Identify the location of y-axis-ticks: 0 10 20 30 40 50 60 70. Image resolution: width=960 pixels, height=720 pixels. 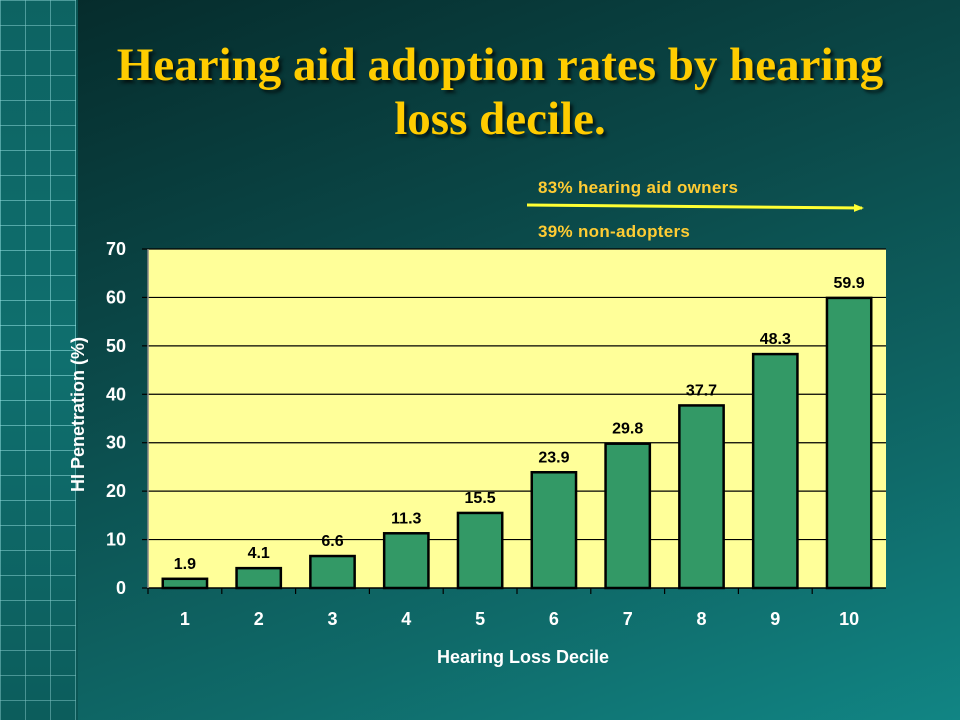
(127, 418).